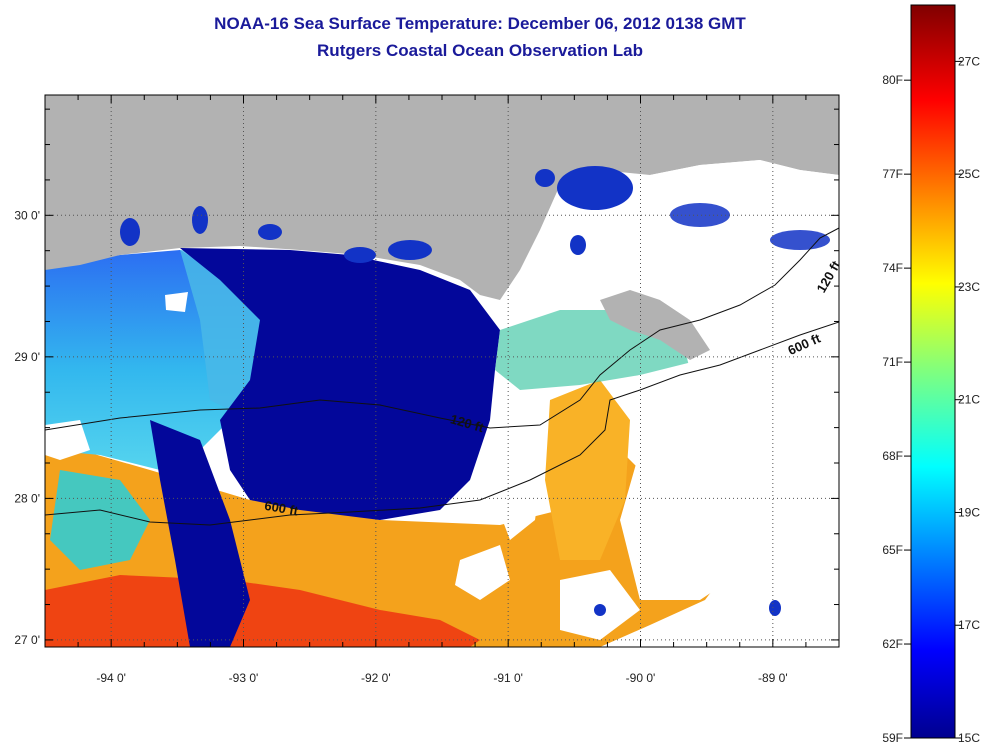  What do you see at coordinates (892, 738) in the screenshot?
I see `colorbar-f-label: 59F` at bounding box center [892, 738].